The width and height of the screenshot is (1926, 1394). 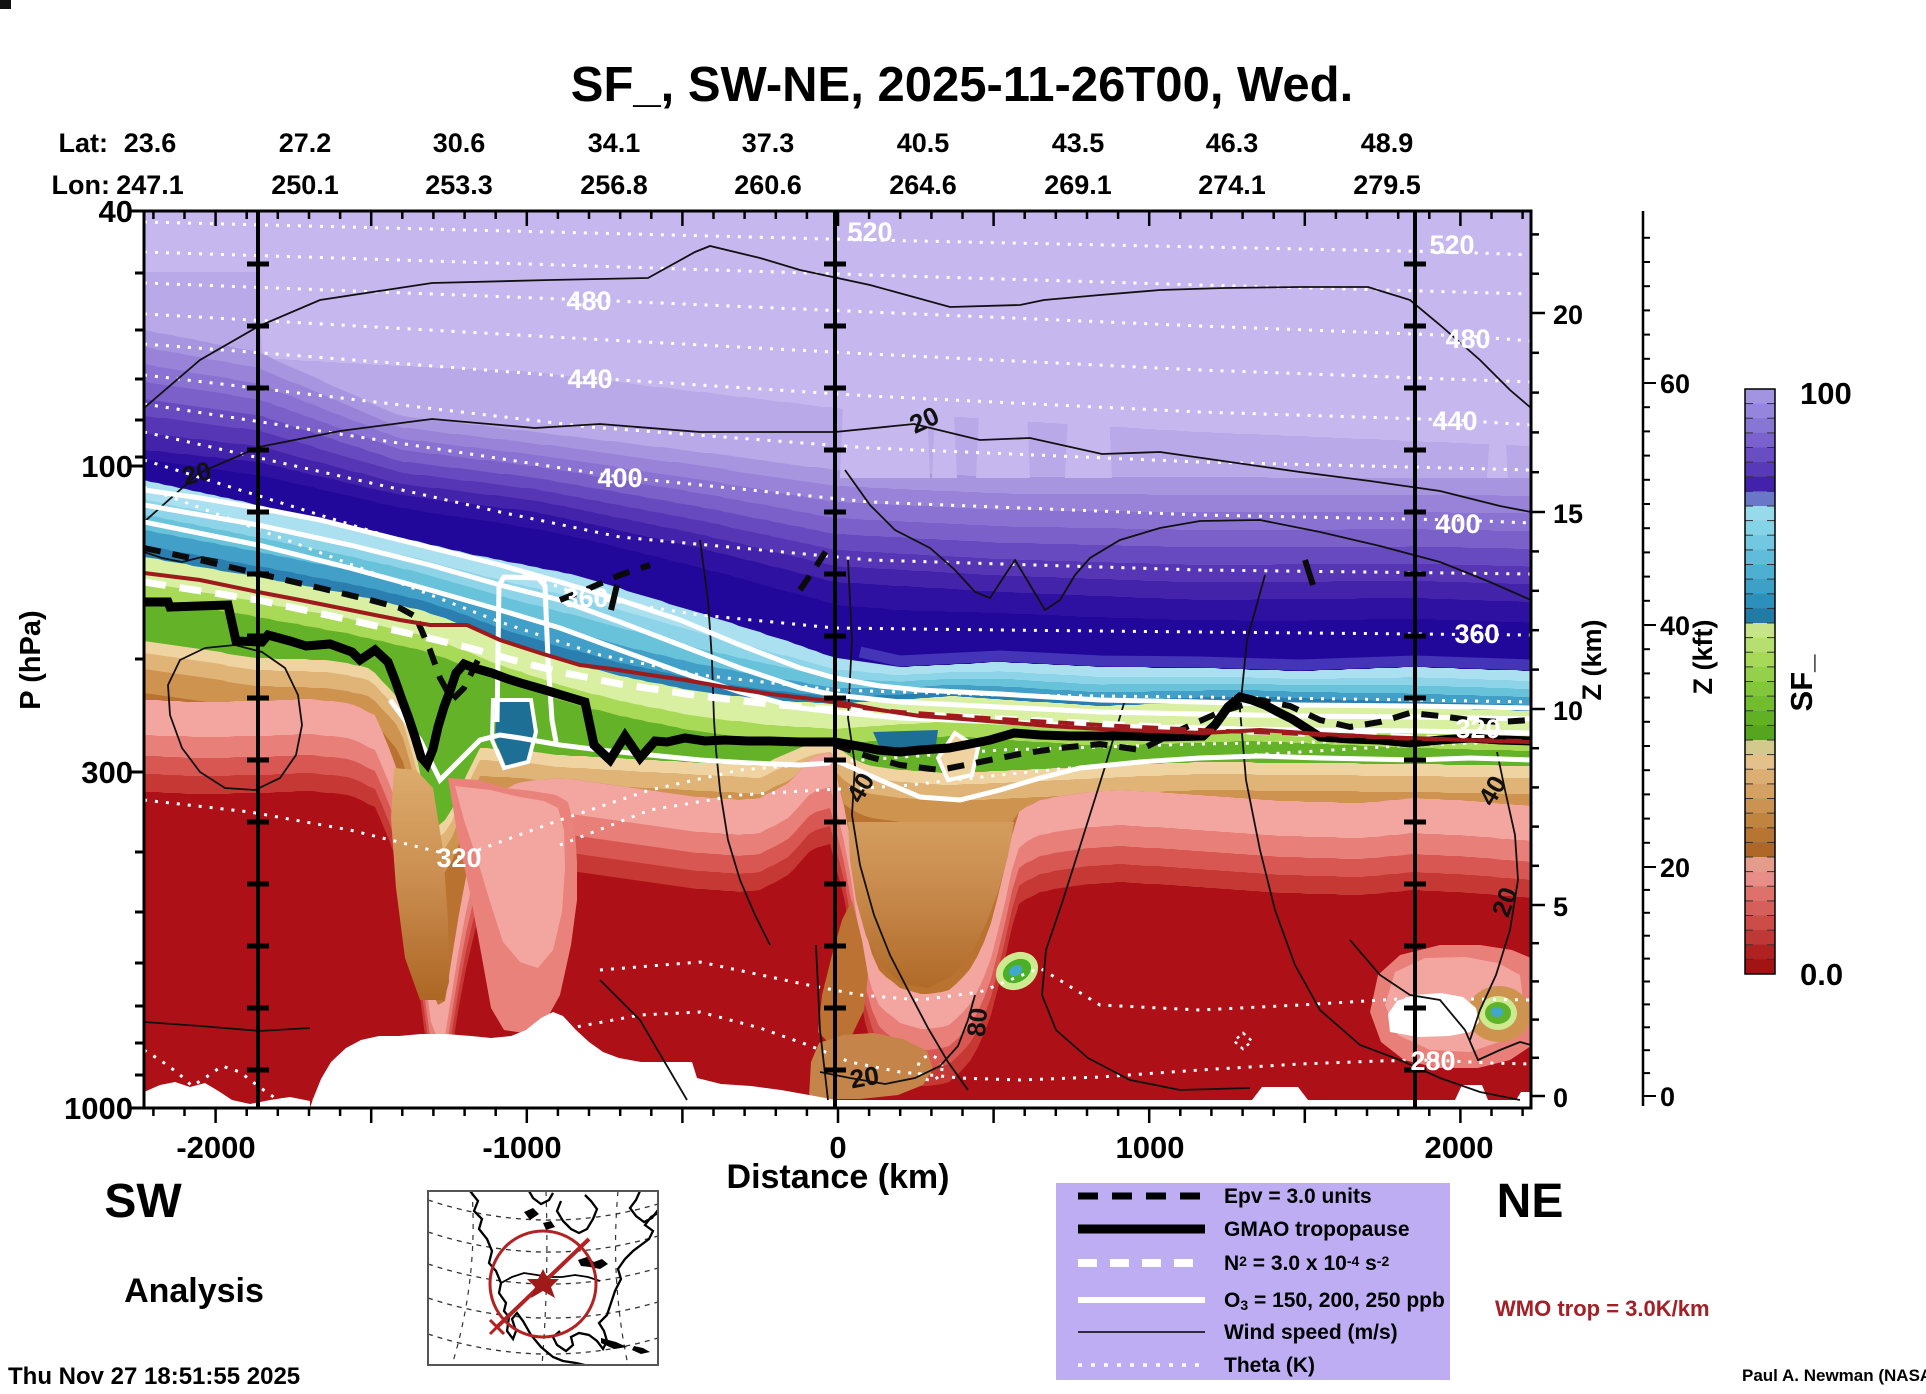 What do you see at coordinates (1560, 907) in the screenshot?
I see `svg-text: 5` at bounding box center [1560, 907].